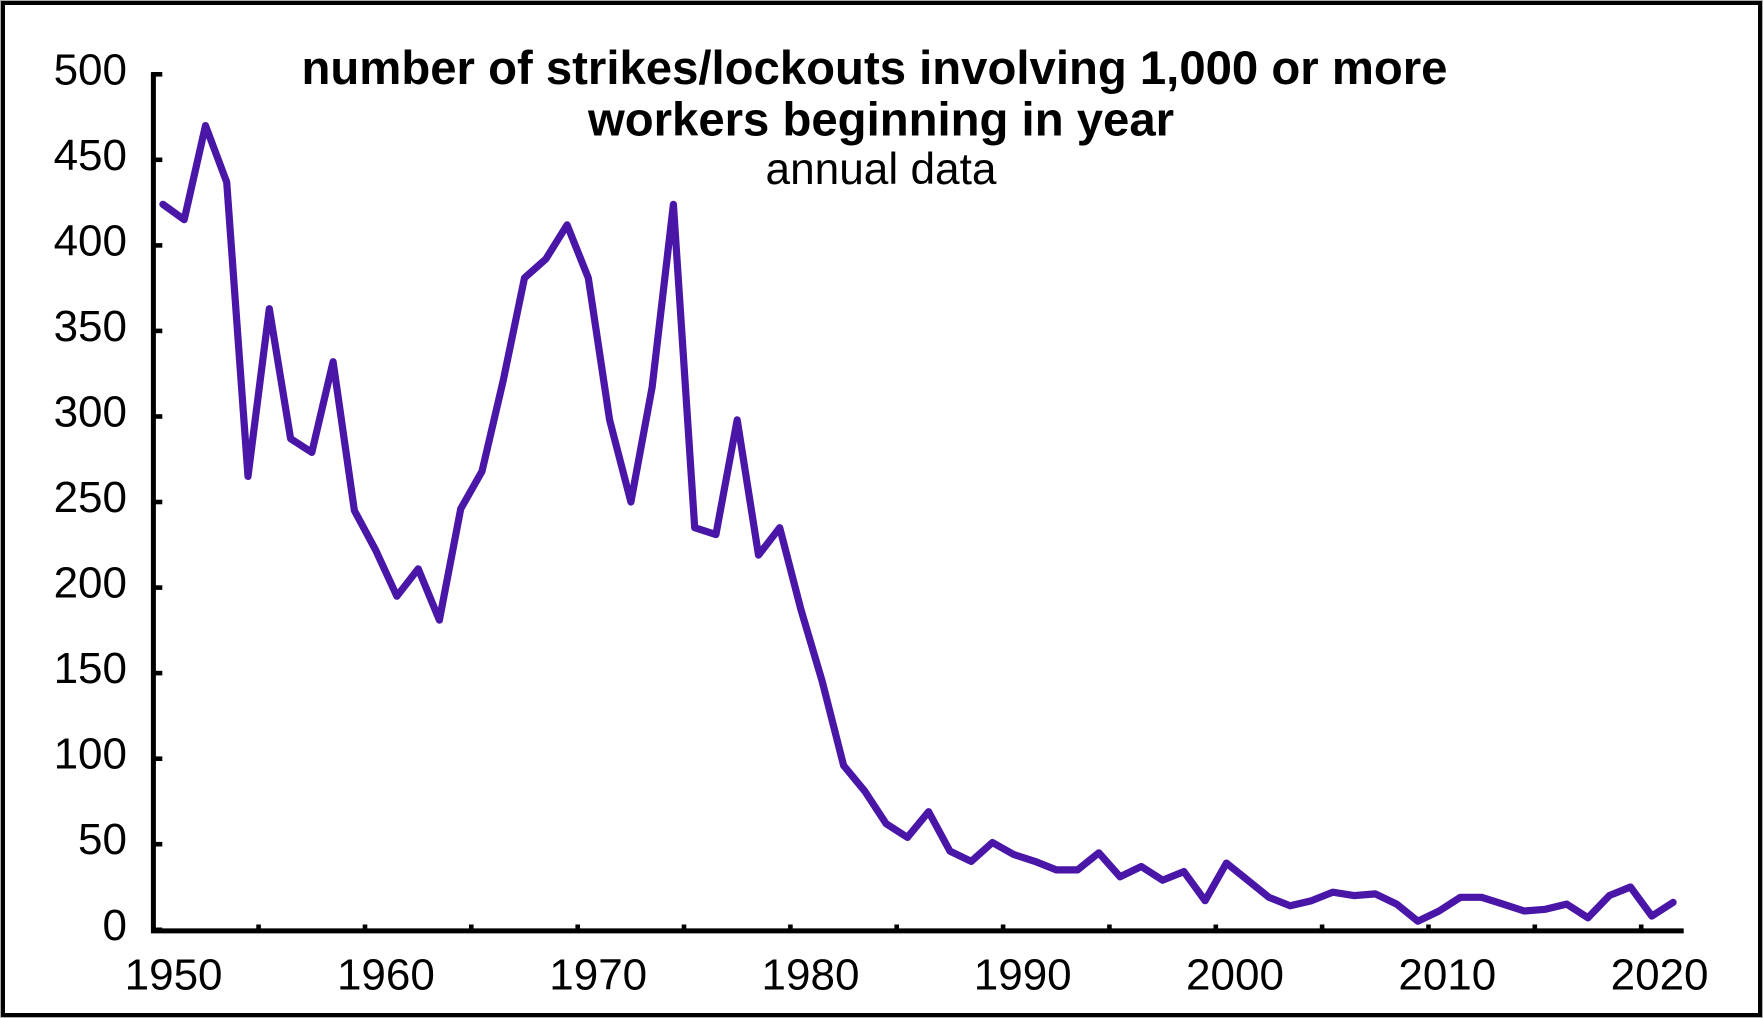 The image size is (1763, 1018). I want to click on svg-text: 2020, so click(1660, 975).